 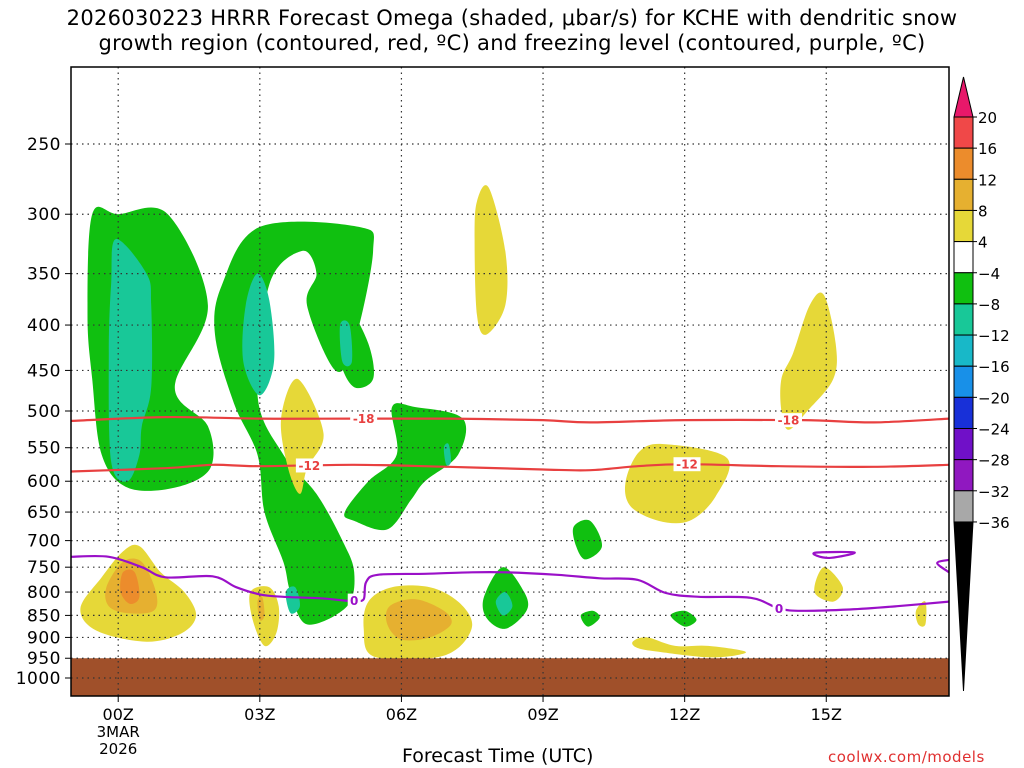 What do you see at coordinates (510, 468) in the screenshot?
I see `contour--12-1` at bounding box center [510, 468].